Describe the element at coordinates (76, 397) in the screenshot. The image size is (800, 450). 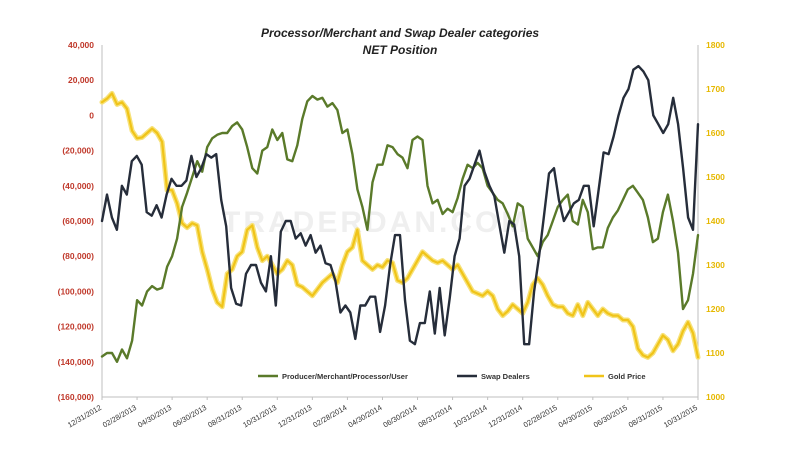
I see `left-tick-label: (160,000)` at that location.